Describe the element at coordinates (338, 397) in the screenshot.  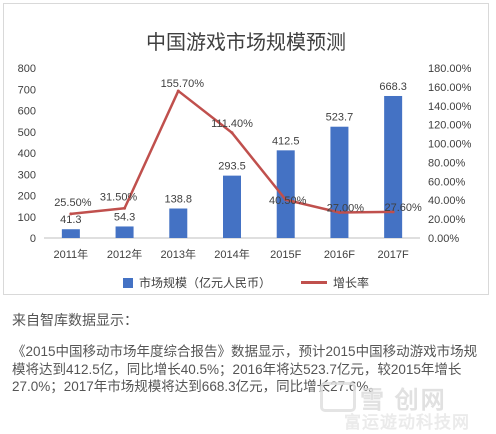
I see `watermark-logo-icon` at that location.